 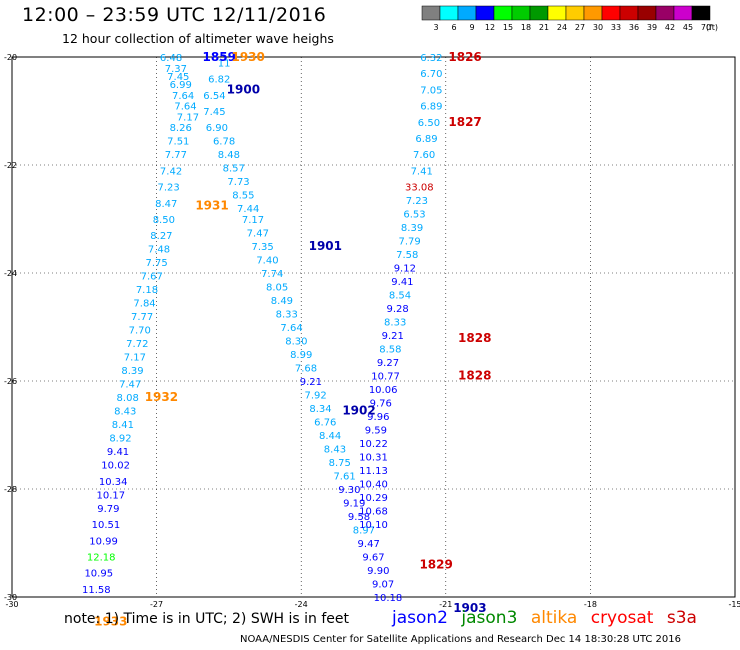 What do you see at coordinates (156, 604) in the screenshot?
I see `x-tick-label: -27` at bounding box center [156, 604].